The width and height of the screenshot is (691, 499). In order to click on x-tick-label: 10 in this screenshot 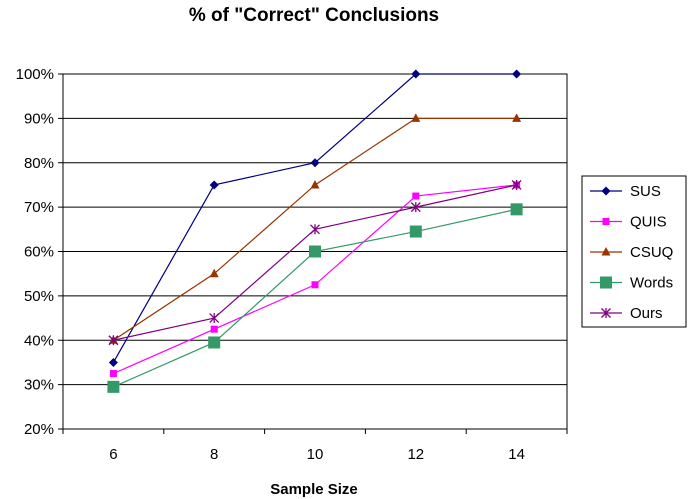, I will do `click(315, 454)`.